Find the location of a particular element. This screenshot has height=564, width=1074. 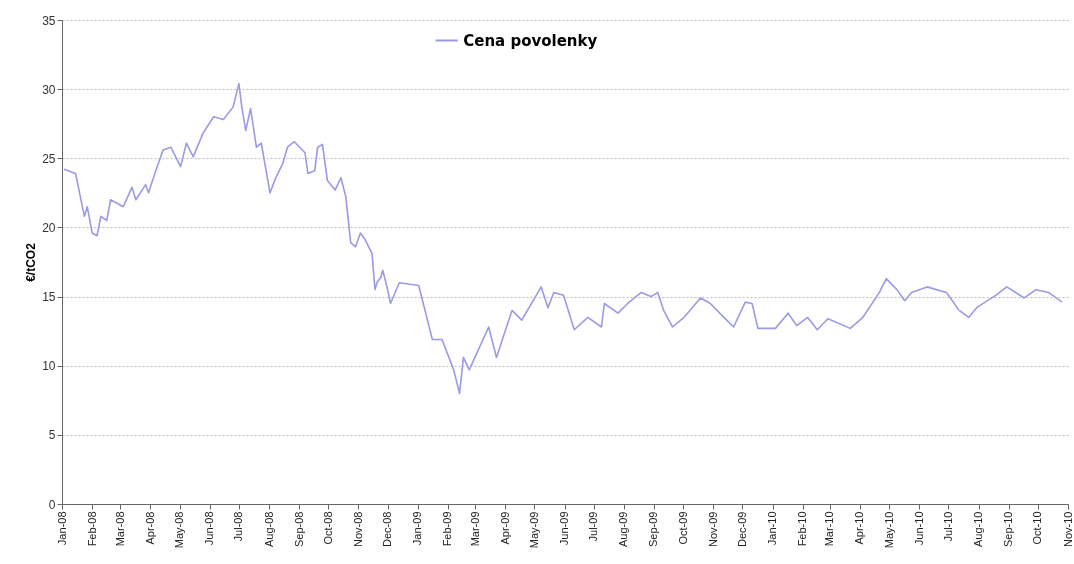

x-tick-label: Apr-08 is located at coordinates (149, 528).